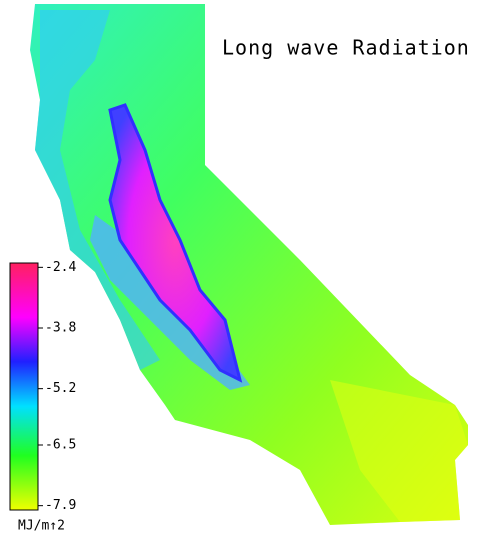 The height and width of the screenshot is (550, 500). Describe the element at coordinates (60, 328) in the screenshot. I see `colorbar-tick-label: -3.8` at that location.